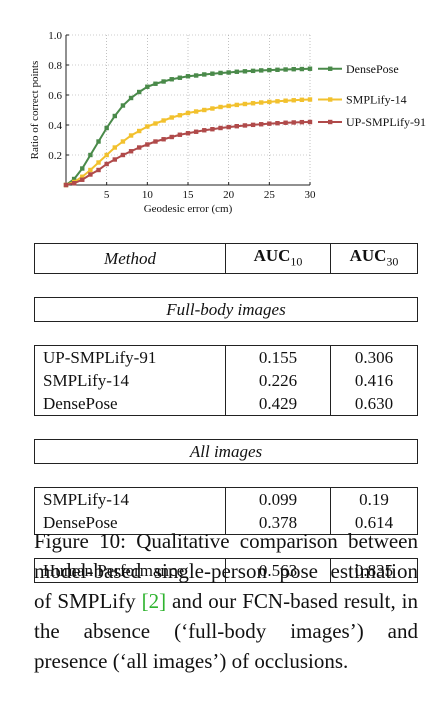  I want to click on header-auc30-sub: 30, so click(392, 261).